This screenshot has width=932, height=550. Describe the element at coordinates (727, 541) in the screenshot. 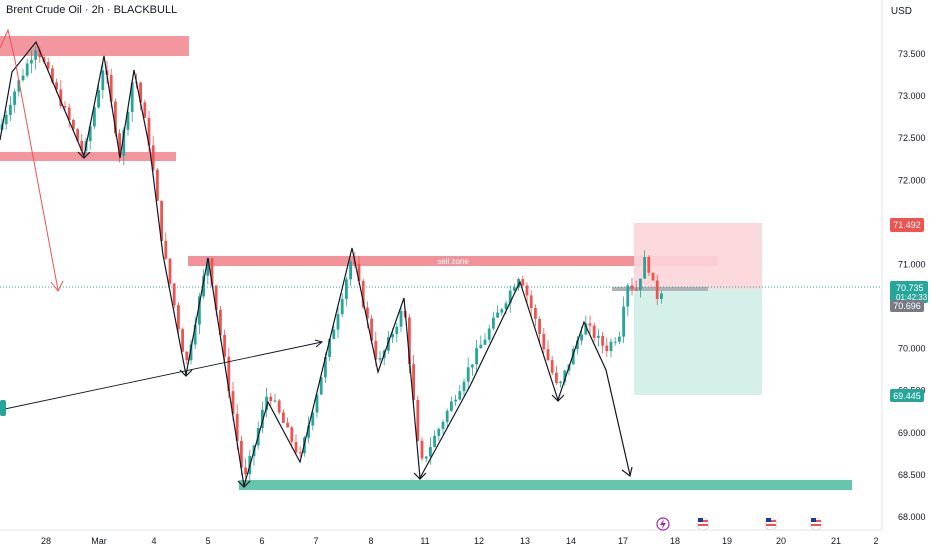

I see `x-tick-label: 19` at that location.